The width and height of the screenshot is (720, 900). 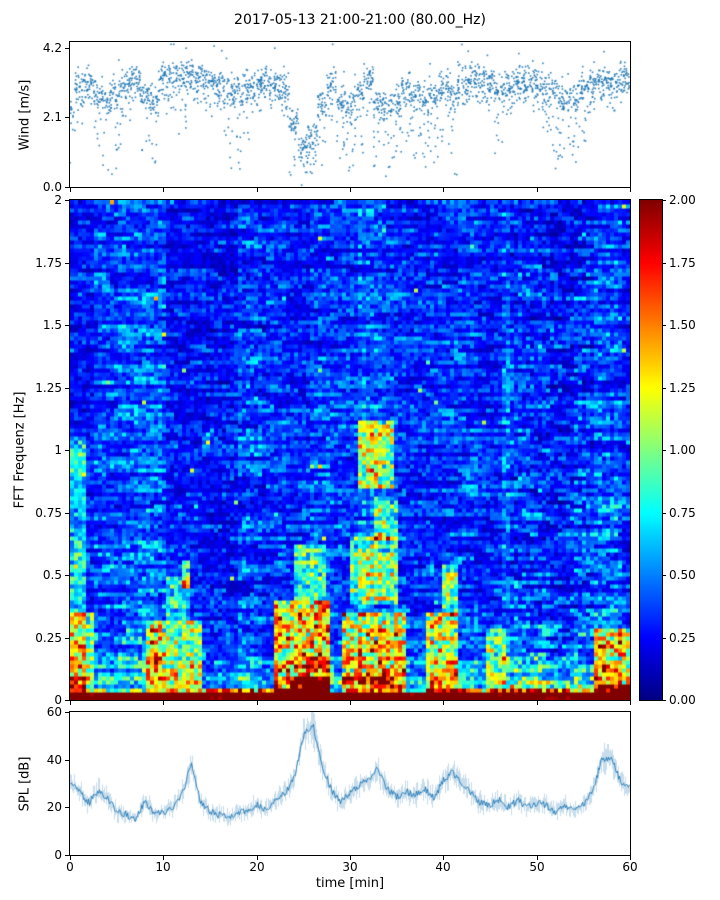 I want to click on wind-panel, so click(x=350, y=114).